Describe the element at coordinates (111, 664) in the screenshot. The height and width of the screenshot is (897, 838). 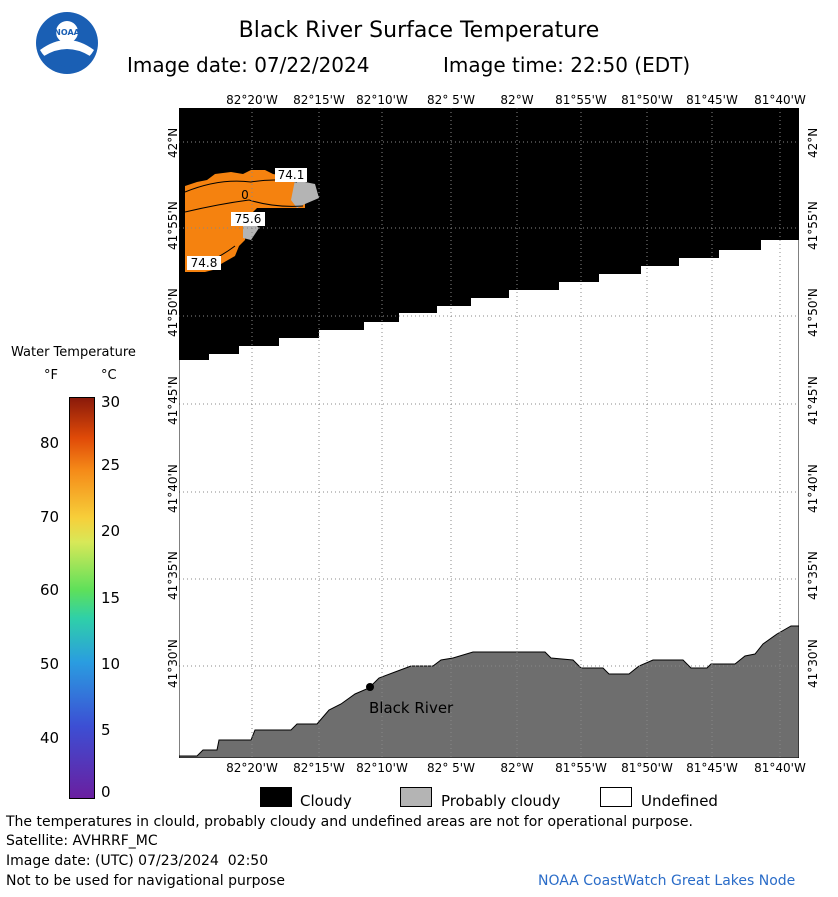
I see `colorbar-tick-c: 10` at that location.